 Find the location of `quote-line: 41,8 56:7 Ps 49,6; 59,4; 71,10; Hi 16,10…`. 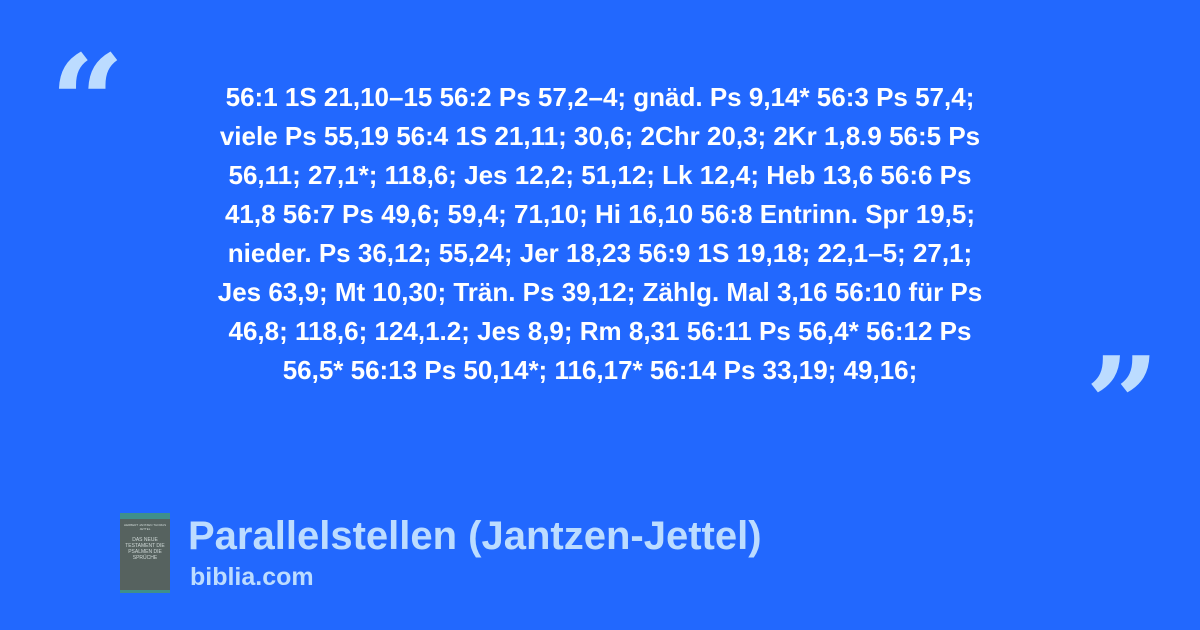

quote-line: 41,8 56:7 Ps 49,6; 59,4; 71,10; Hi 16,10… is located at coordinates (600, 214).